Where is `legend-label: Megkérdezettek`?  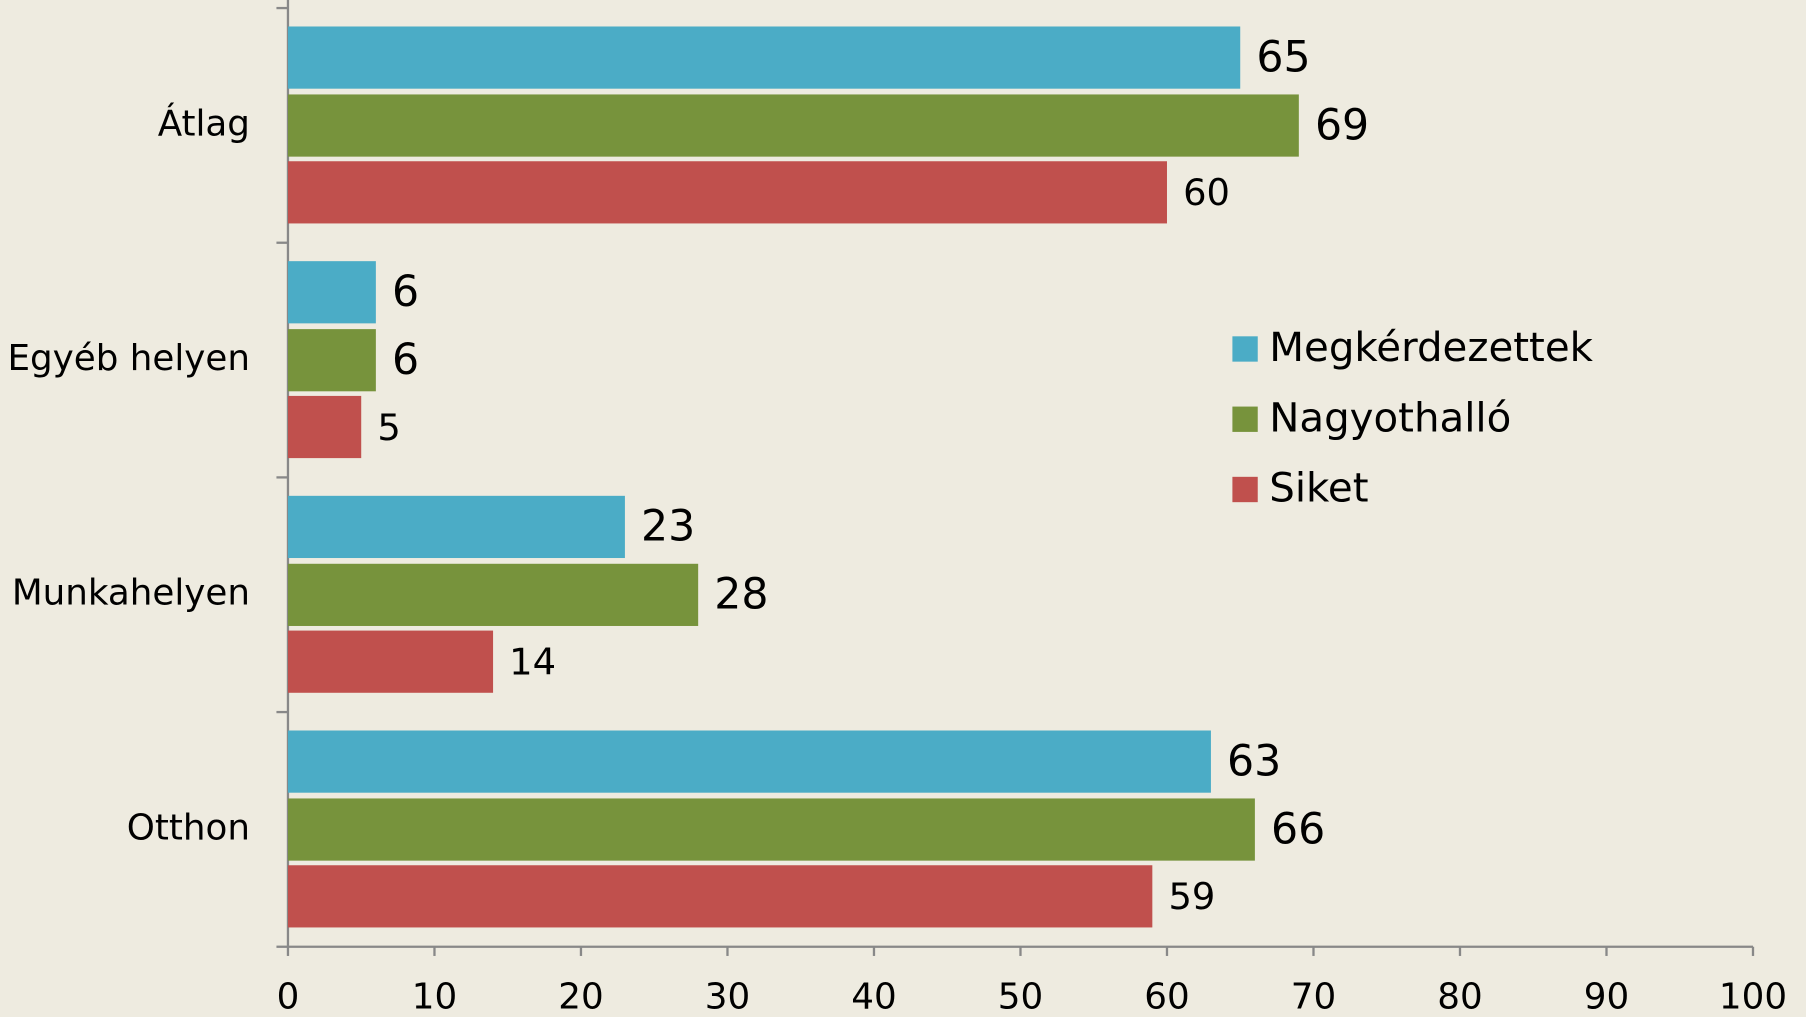 legend-label: Megkérdezettek is located at coordinates (1431, 347).